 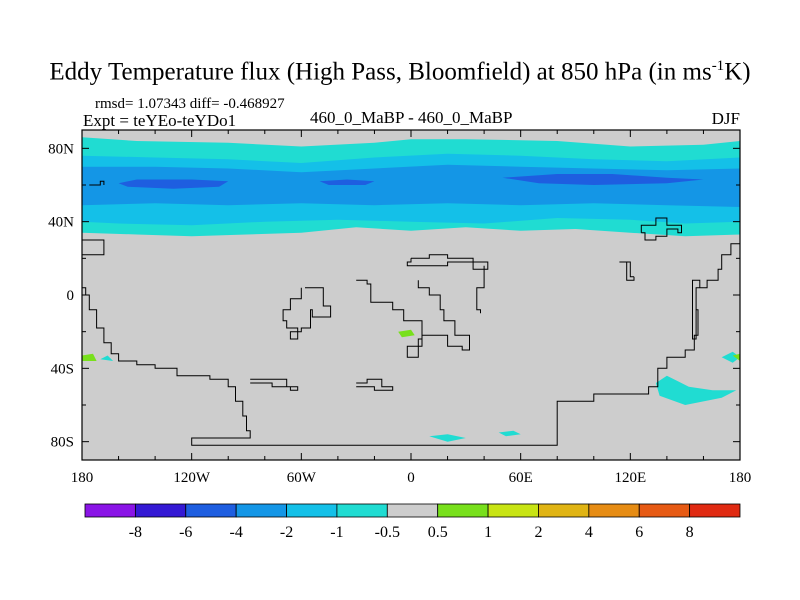 What do you see at coordinates (718, 66) in the screenshot?
I see `chart-title-superscript: -1` at bounding box center [718, 66].